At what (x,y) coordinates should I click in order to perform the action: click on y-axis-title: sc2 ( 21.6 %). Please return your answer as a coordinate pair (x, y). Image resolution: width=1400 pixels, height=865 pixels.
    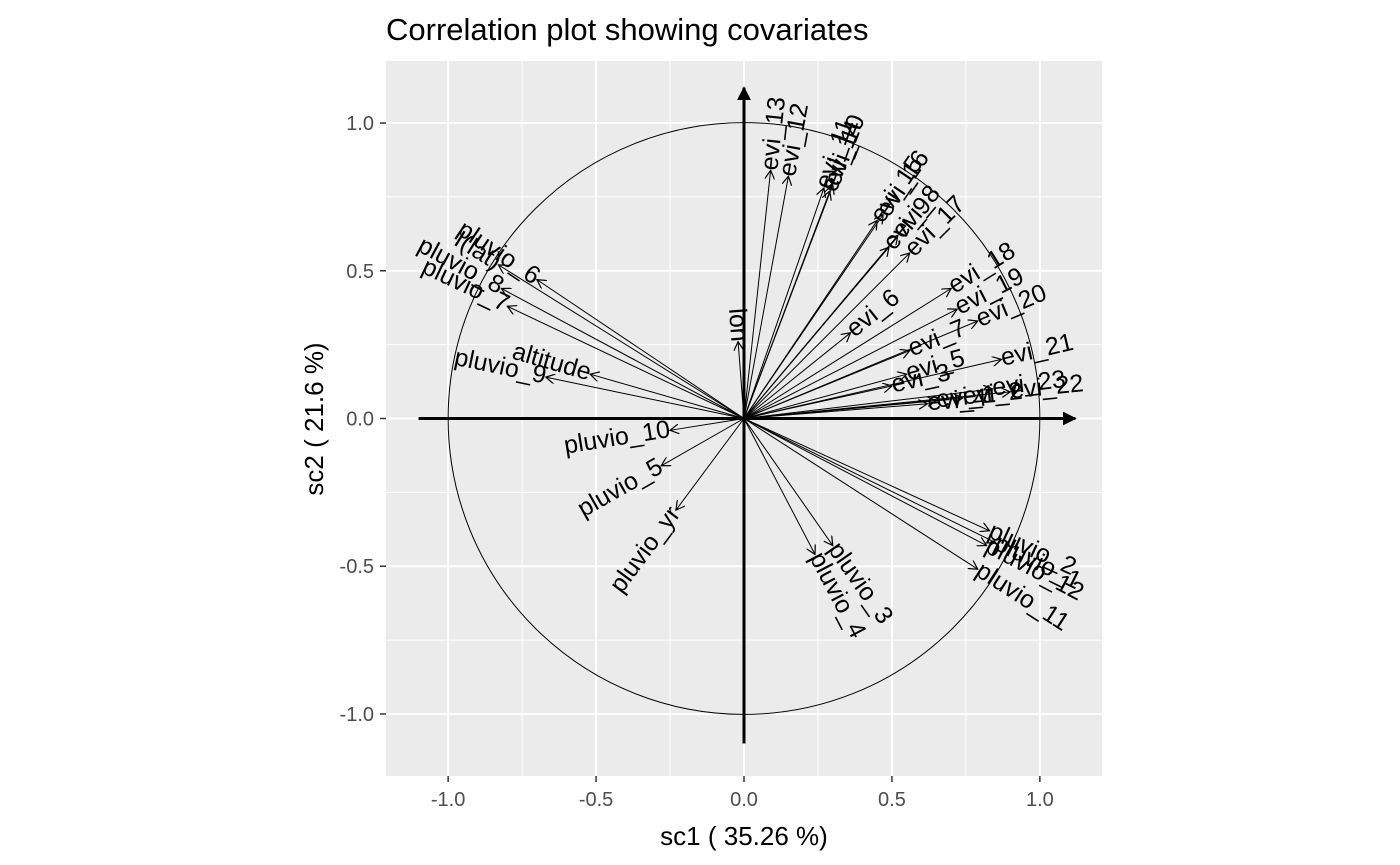
    Looking at the image, I should click on (314, 418).